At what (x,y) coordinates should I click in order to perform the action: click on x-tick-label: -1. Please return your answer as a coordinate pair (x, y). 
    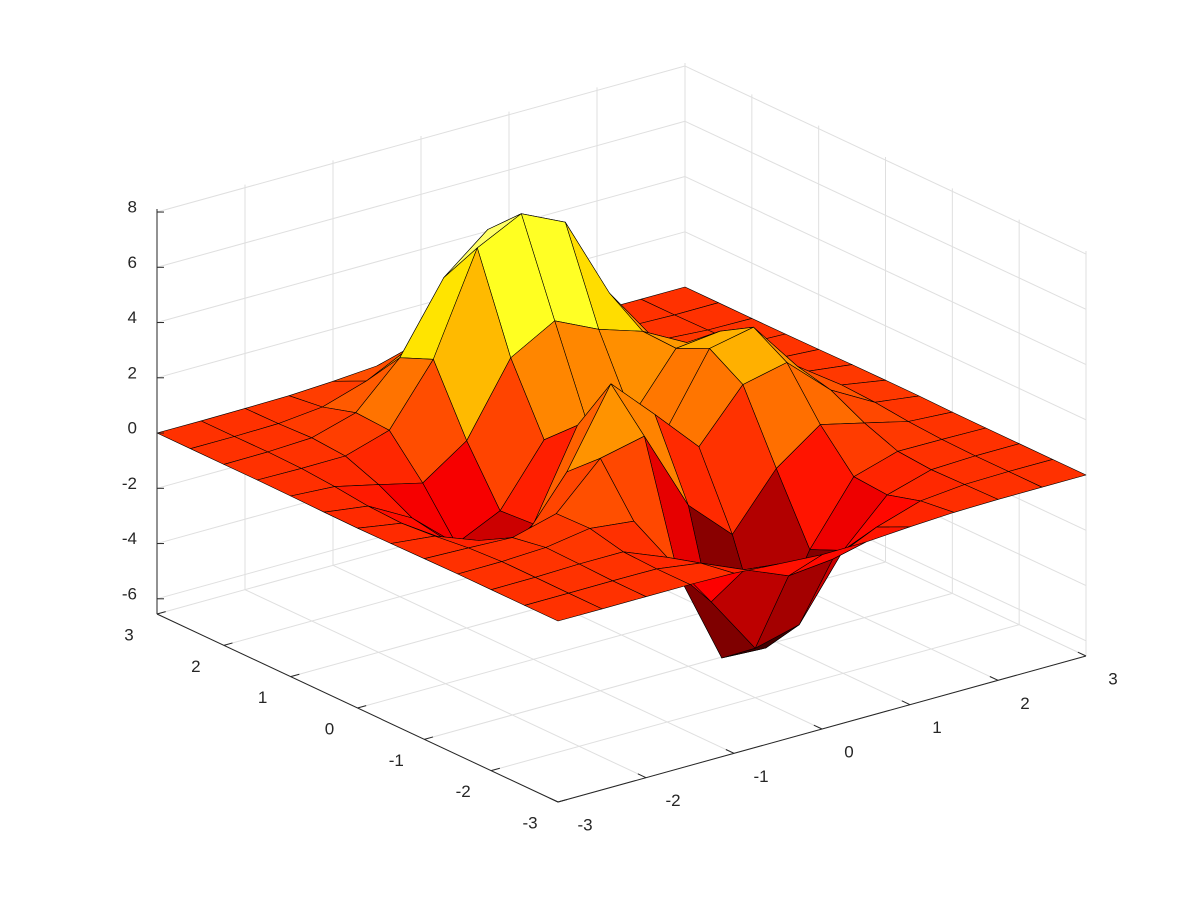
    Looking at the image, I should click on (760, 776).